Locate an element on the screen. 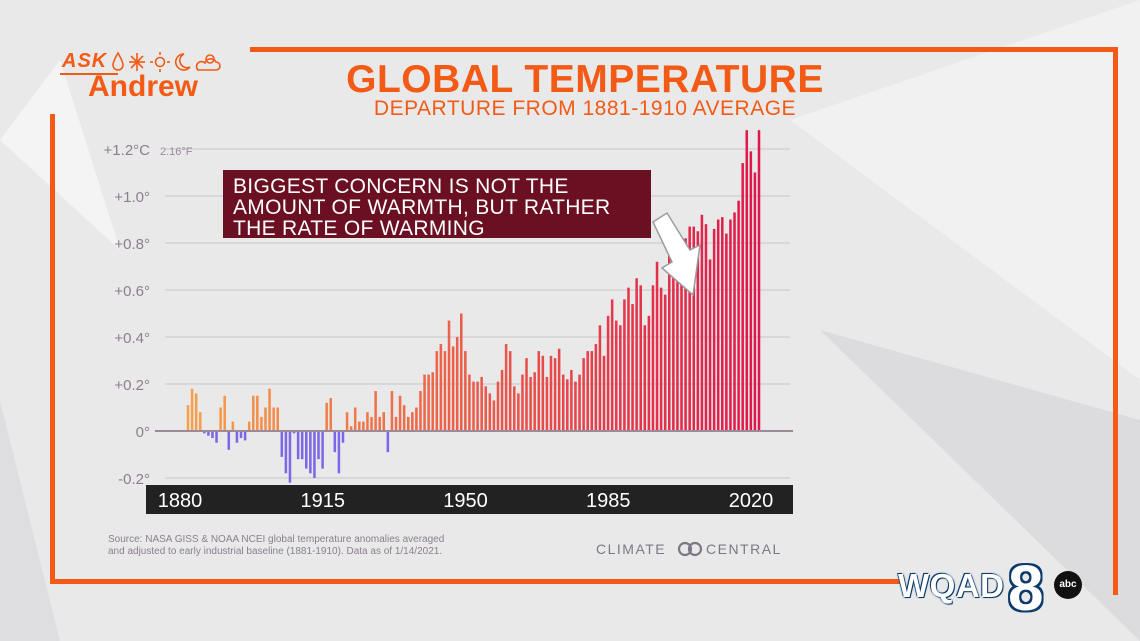 This screenshot has width=1140, height=641. x-axis-band is located at coordinates (469, 499).